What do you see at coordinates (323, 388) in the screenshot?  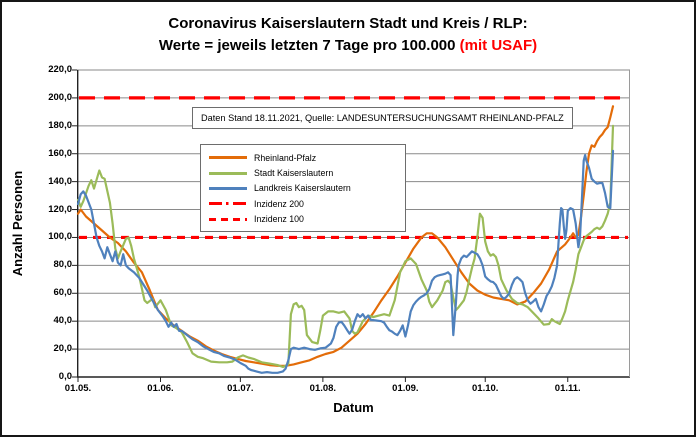 I see `x-tick-label: 01.08.` at bounding box center [323, 388].